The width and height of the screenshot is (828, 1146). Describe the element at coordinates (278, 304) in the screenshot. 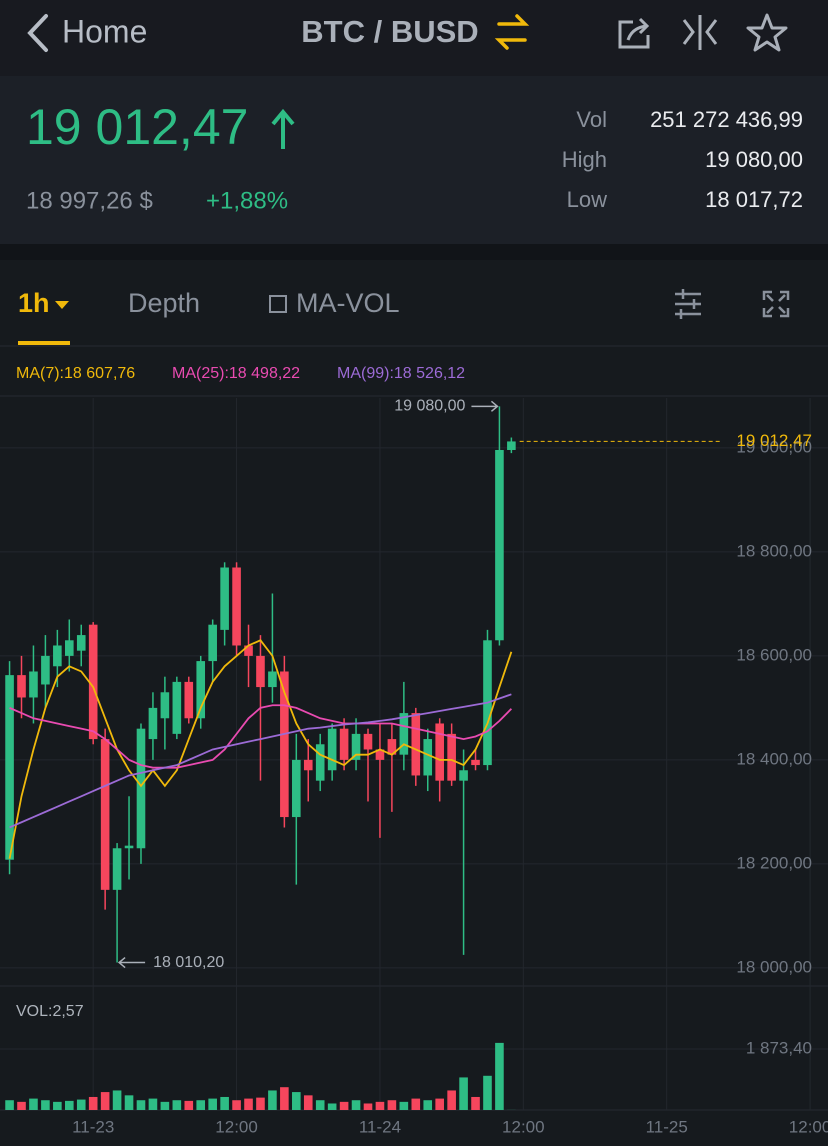

I see `indicator-icon` at that location.